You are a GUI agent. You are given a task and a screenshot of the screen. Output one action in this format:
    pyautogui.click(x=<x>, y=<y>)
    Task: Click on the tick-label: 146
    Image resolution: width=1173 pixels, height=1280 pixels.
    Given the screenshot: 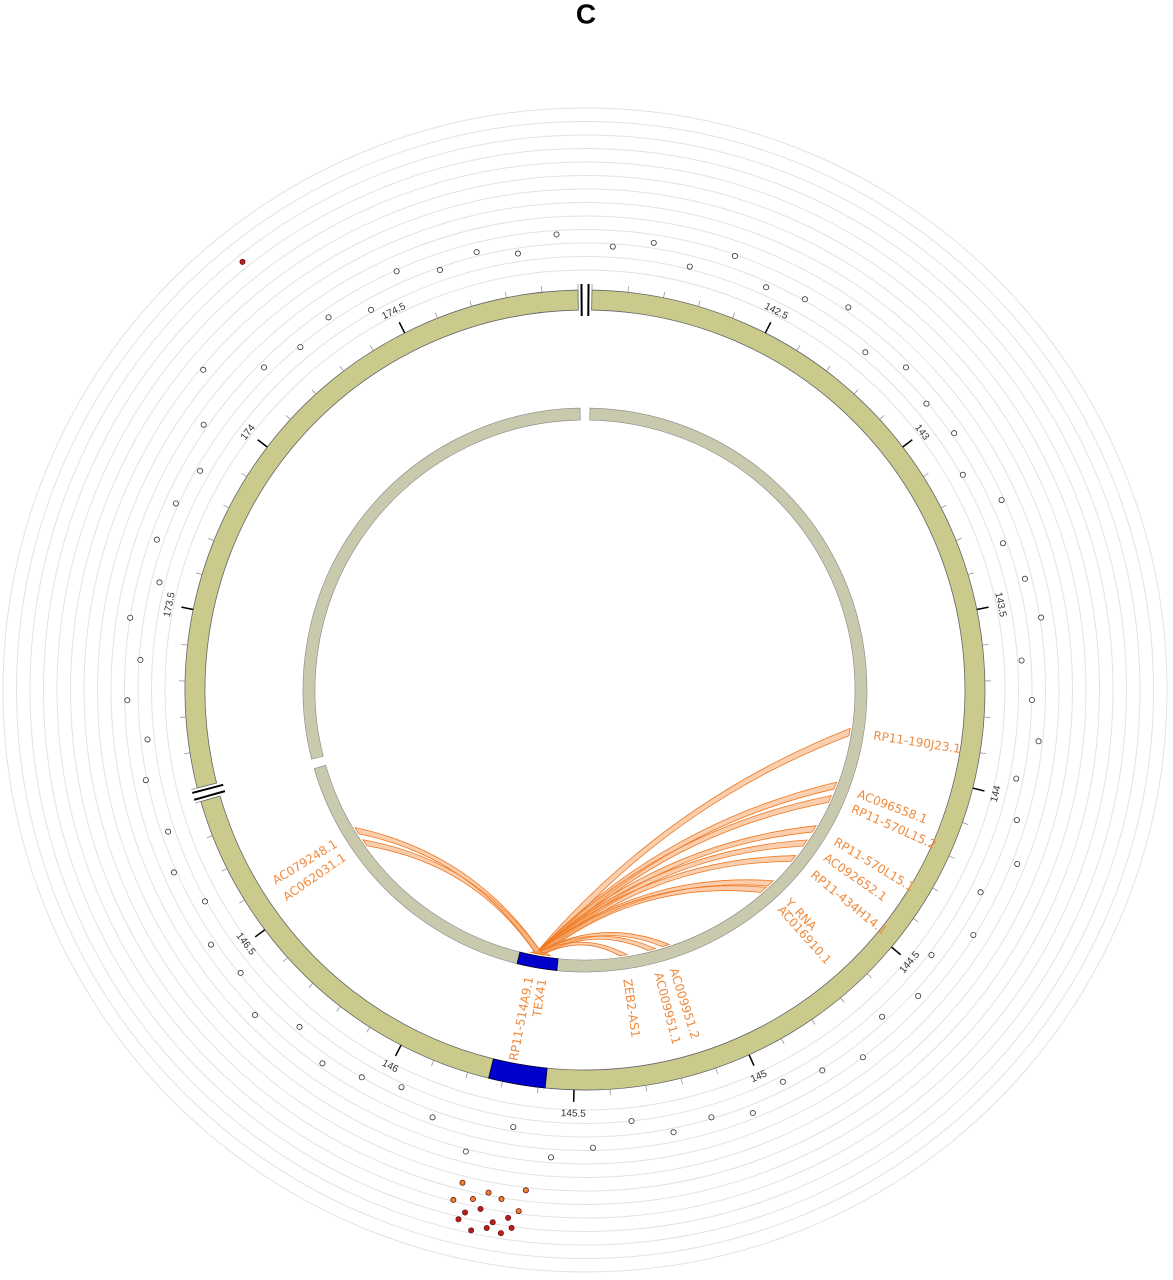 What is the action you would take?
    pyautogui.click(x=390, y=1067)
    